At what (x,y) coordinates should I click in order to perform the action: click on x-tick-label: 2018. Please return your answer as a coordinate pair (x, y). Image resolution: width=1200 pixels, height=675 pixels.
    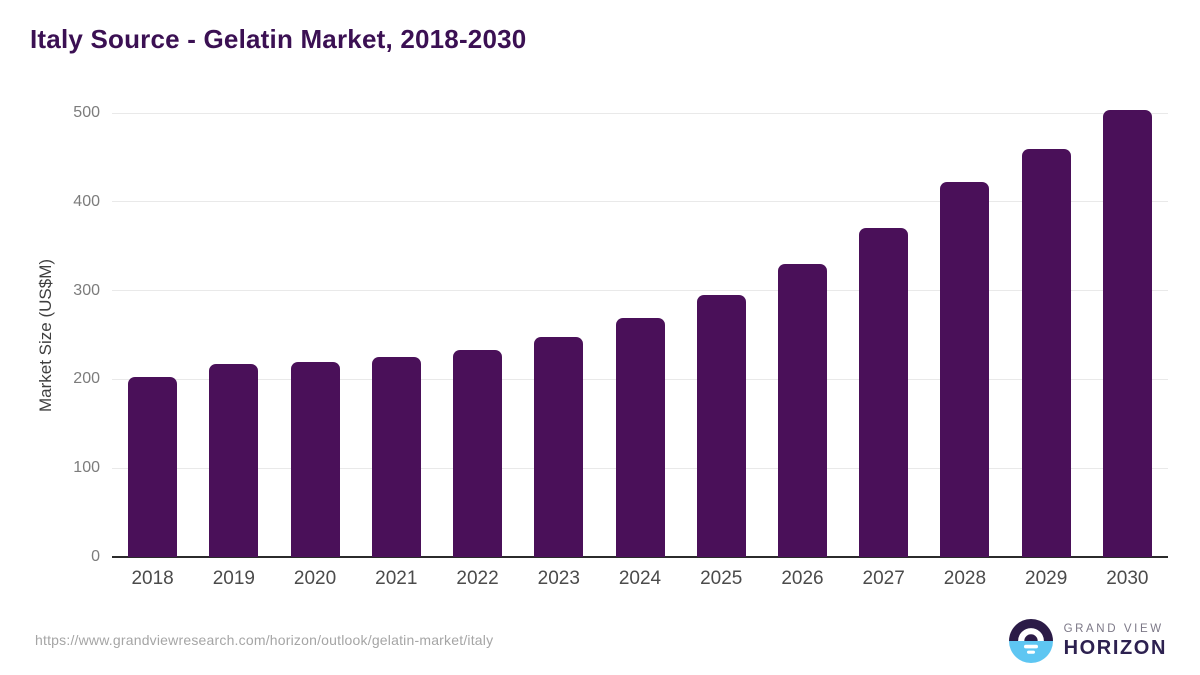
    Looking at the image, I should click on (152, 578).